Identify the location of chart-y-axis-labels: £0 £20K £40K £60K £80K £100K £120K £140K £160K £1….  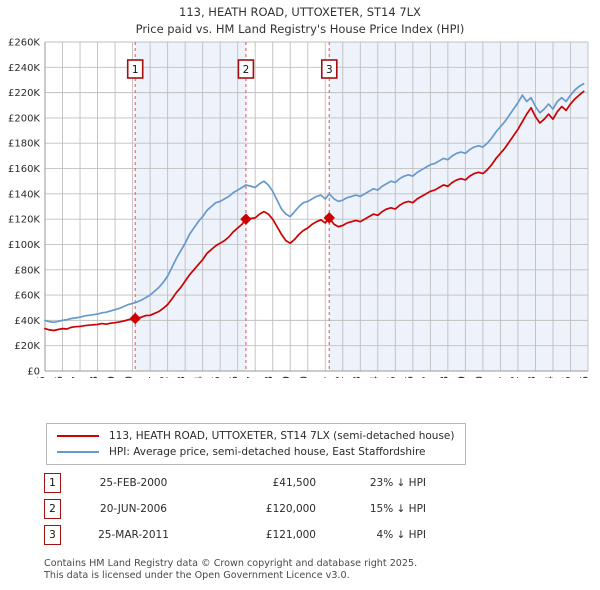
(24, 208).